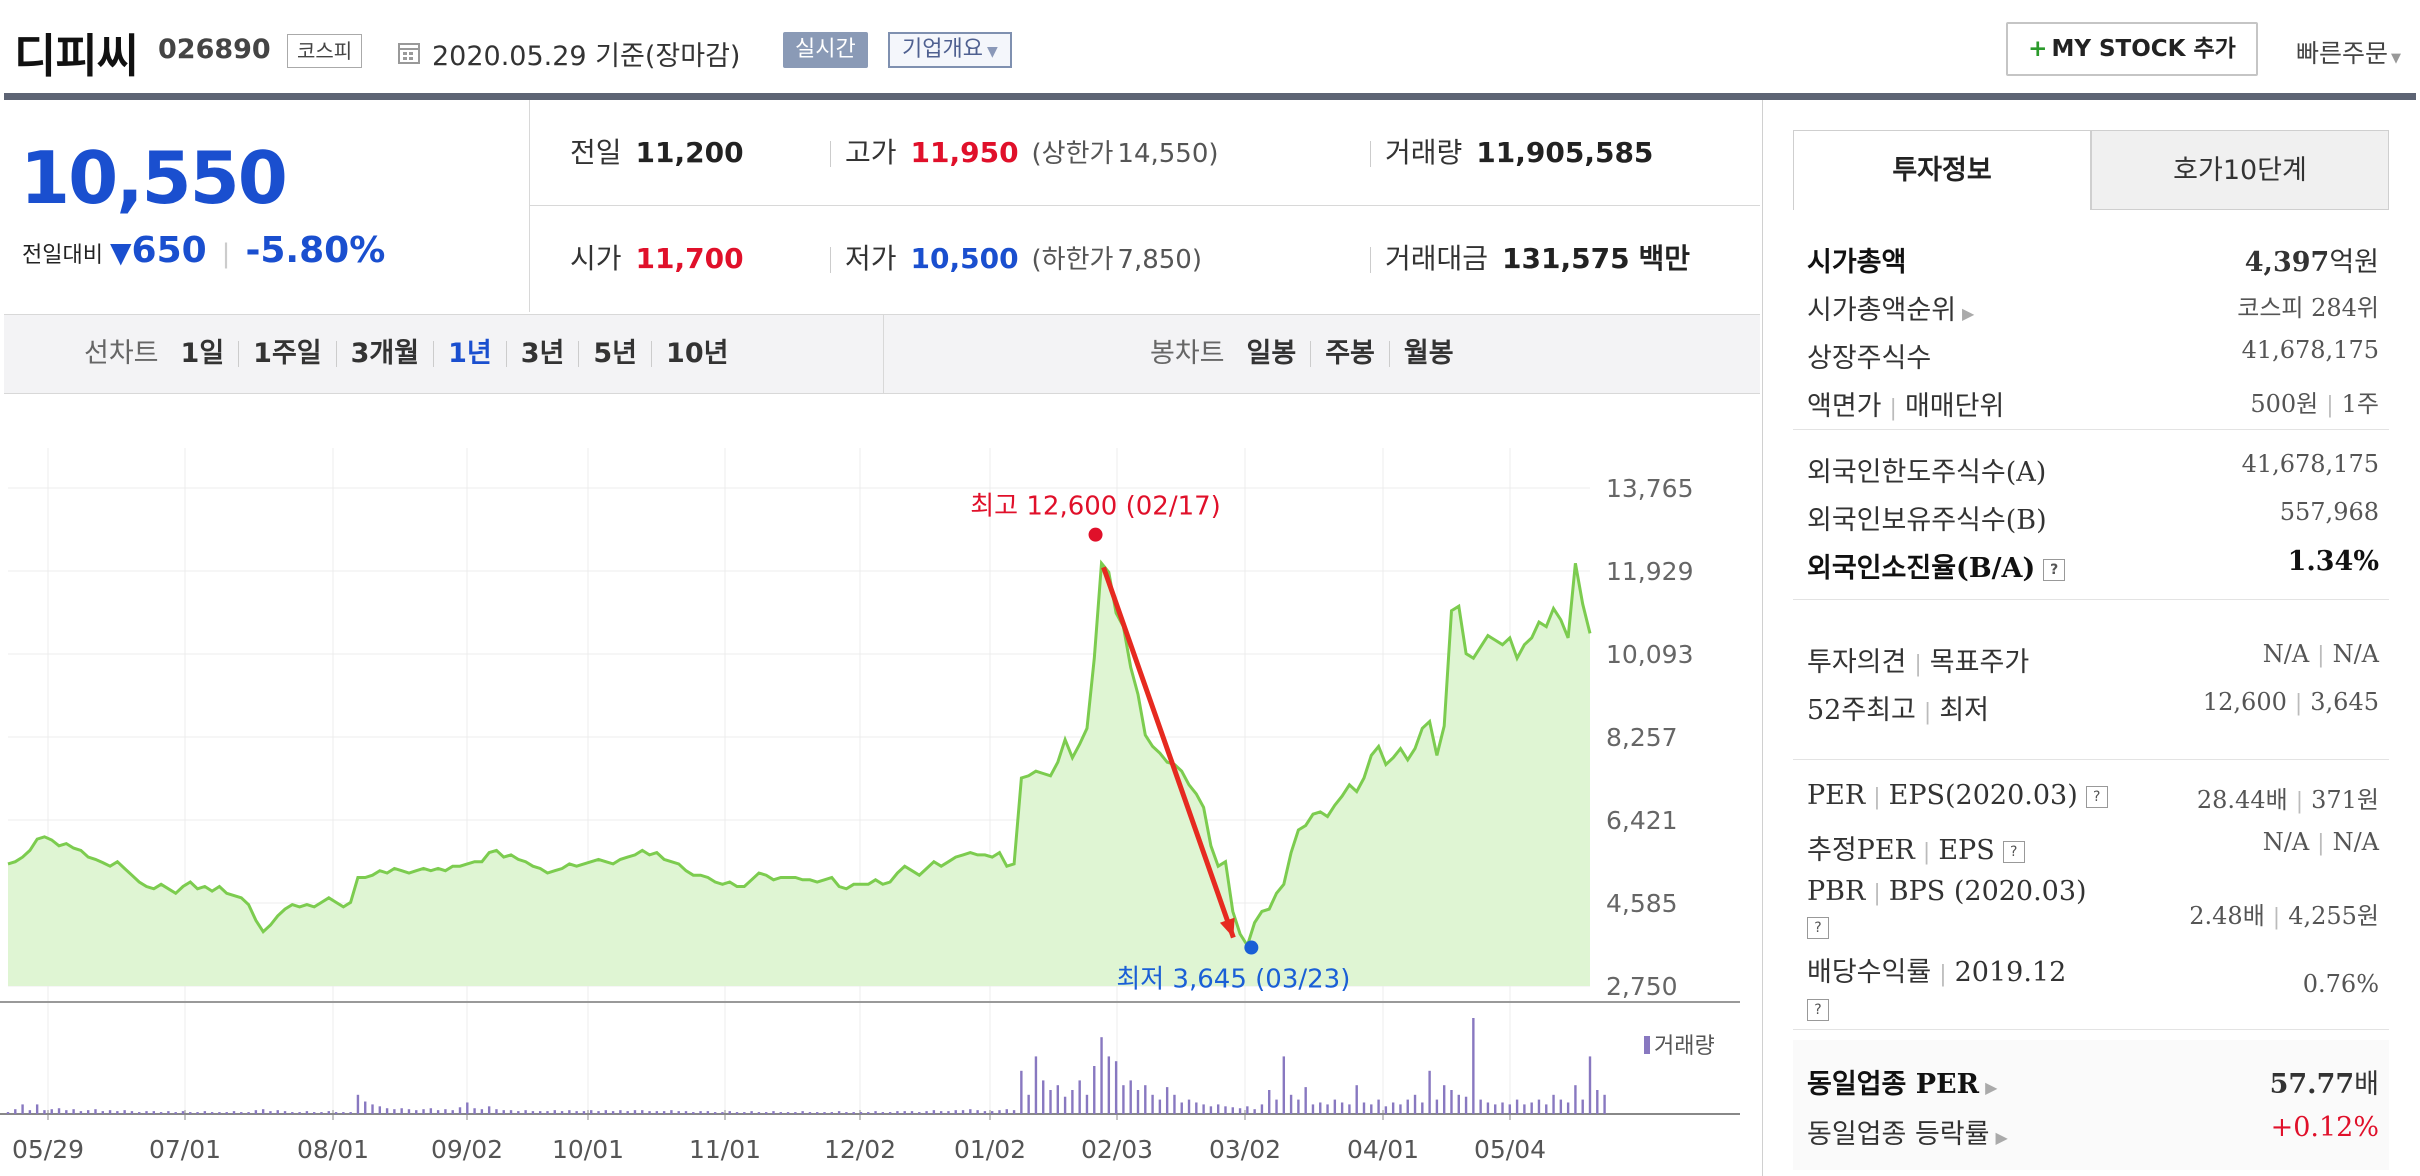  Describe the element at coordinates (1642, 903) in the screenshot. I see `y-tick-label: 4,585` at that location.